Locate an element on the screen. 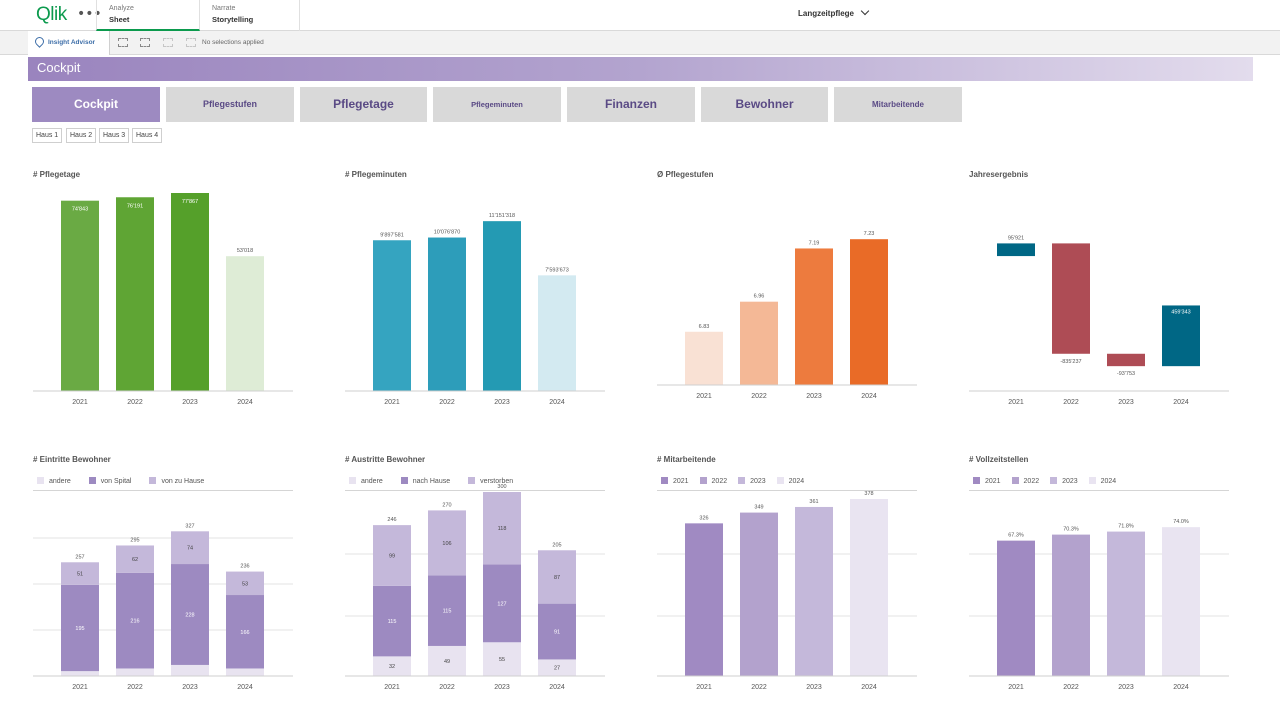  chevron-down-icon is located at coordinates (865, 11).